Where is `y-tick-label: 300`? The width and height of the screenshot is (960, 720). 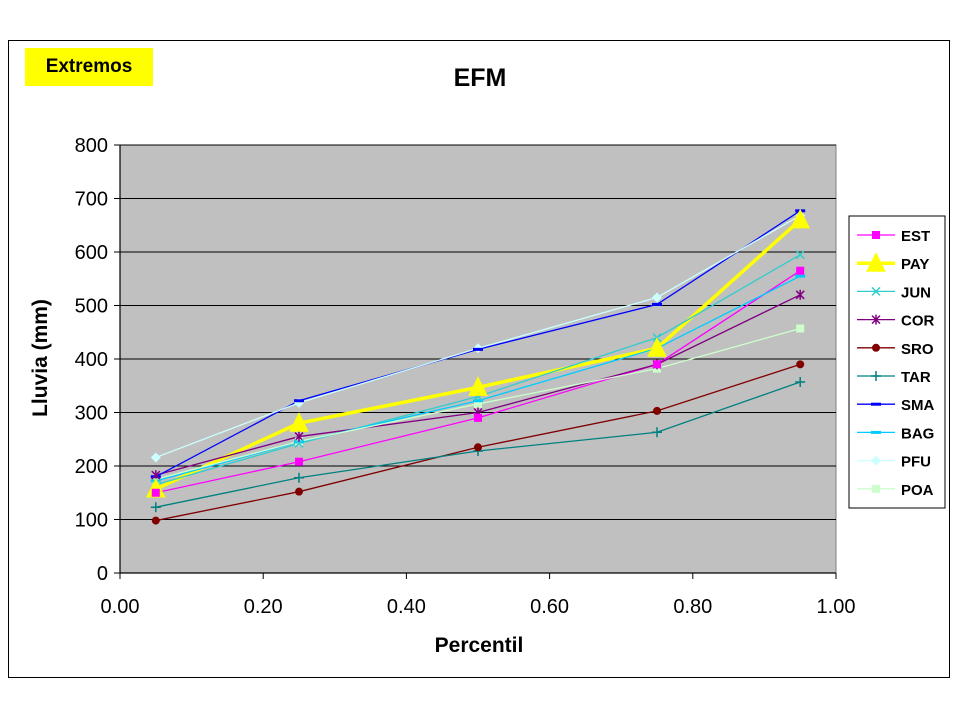
y-tick-label: 300 is located at coordinates (91, 414).